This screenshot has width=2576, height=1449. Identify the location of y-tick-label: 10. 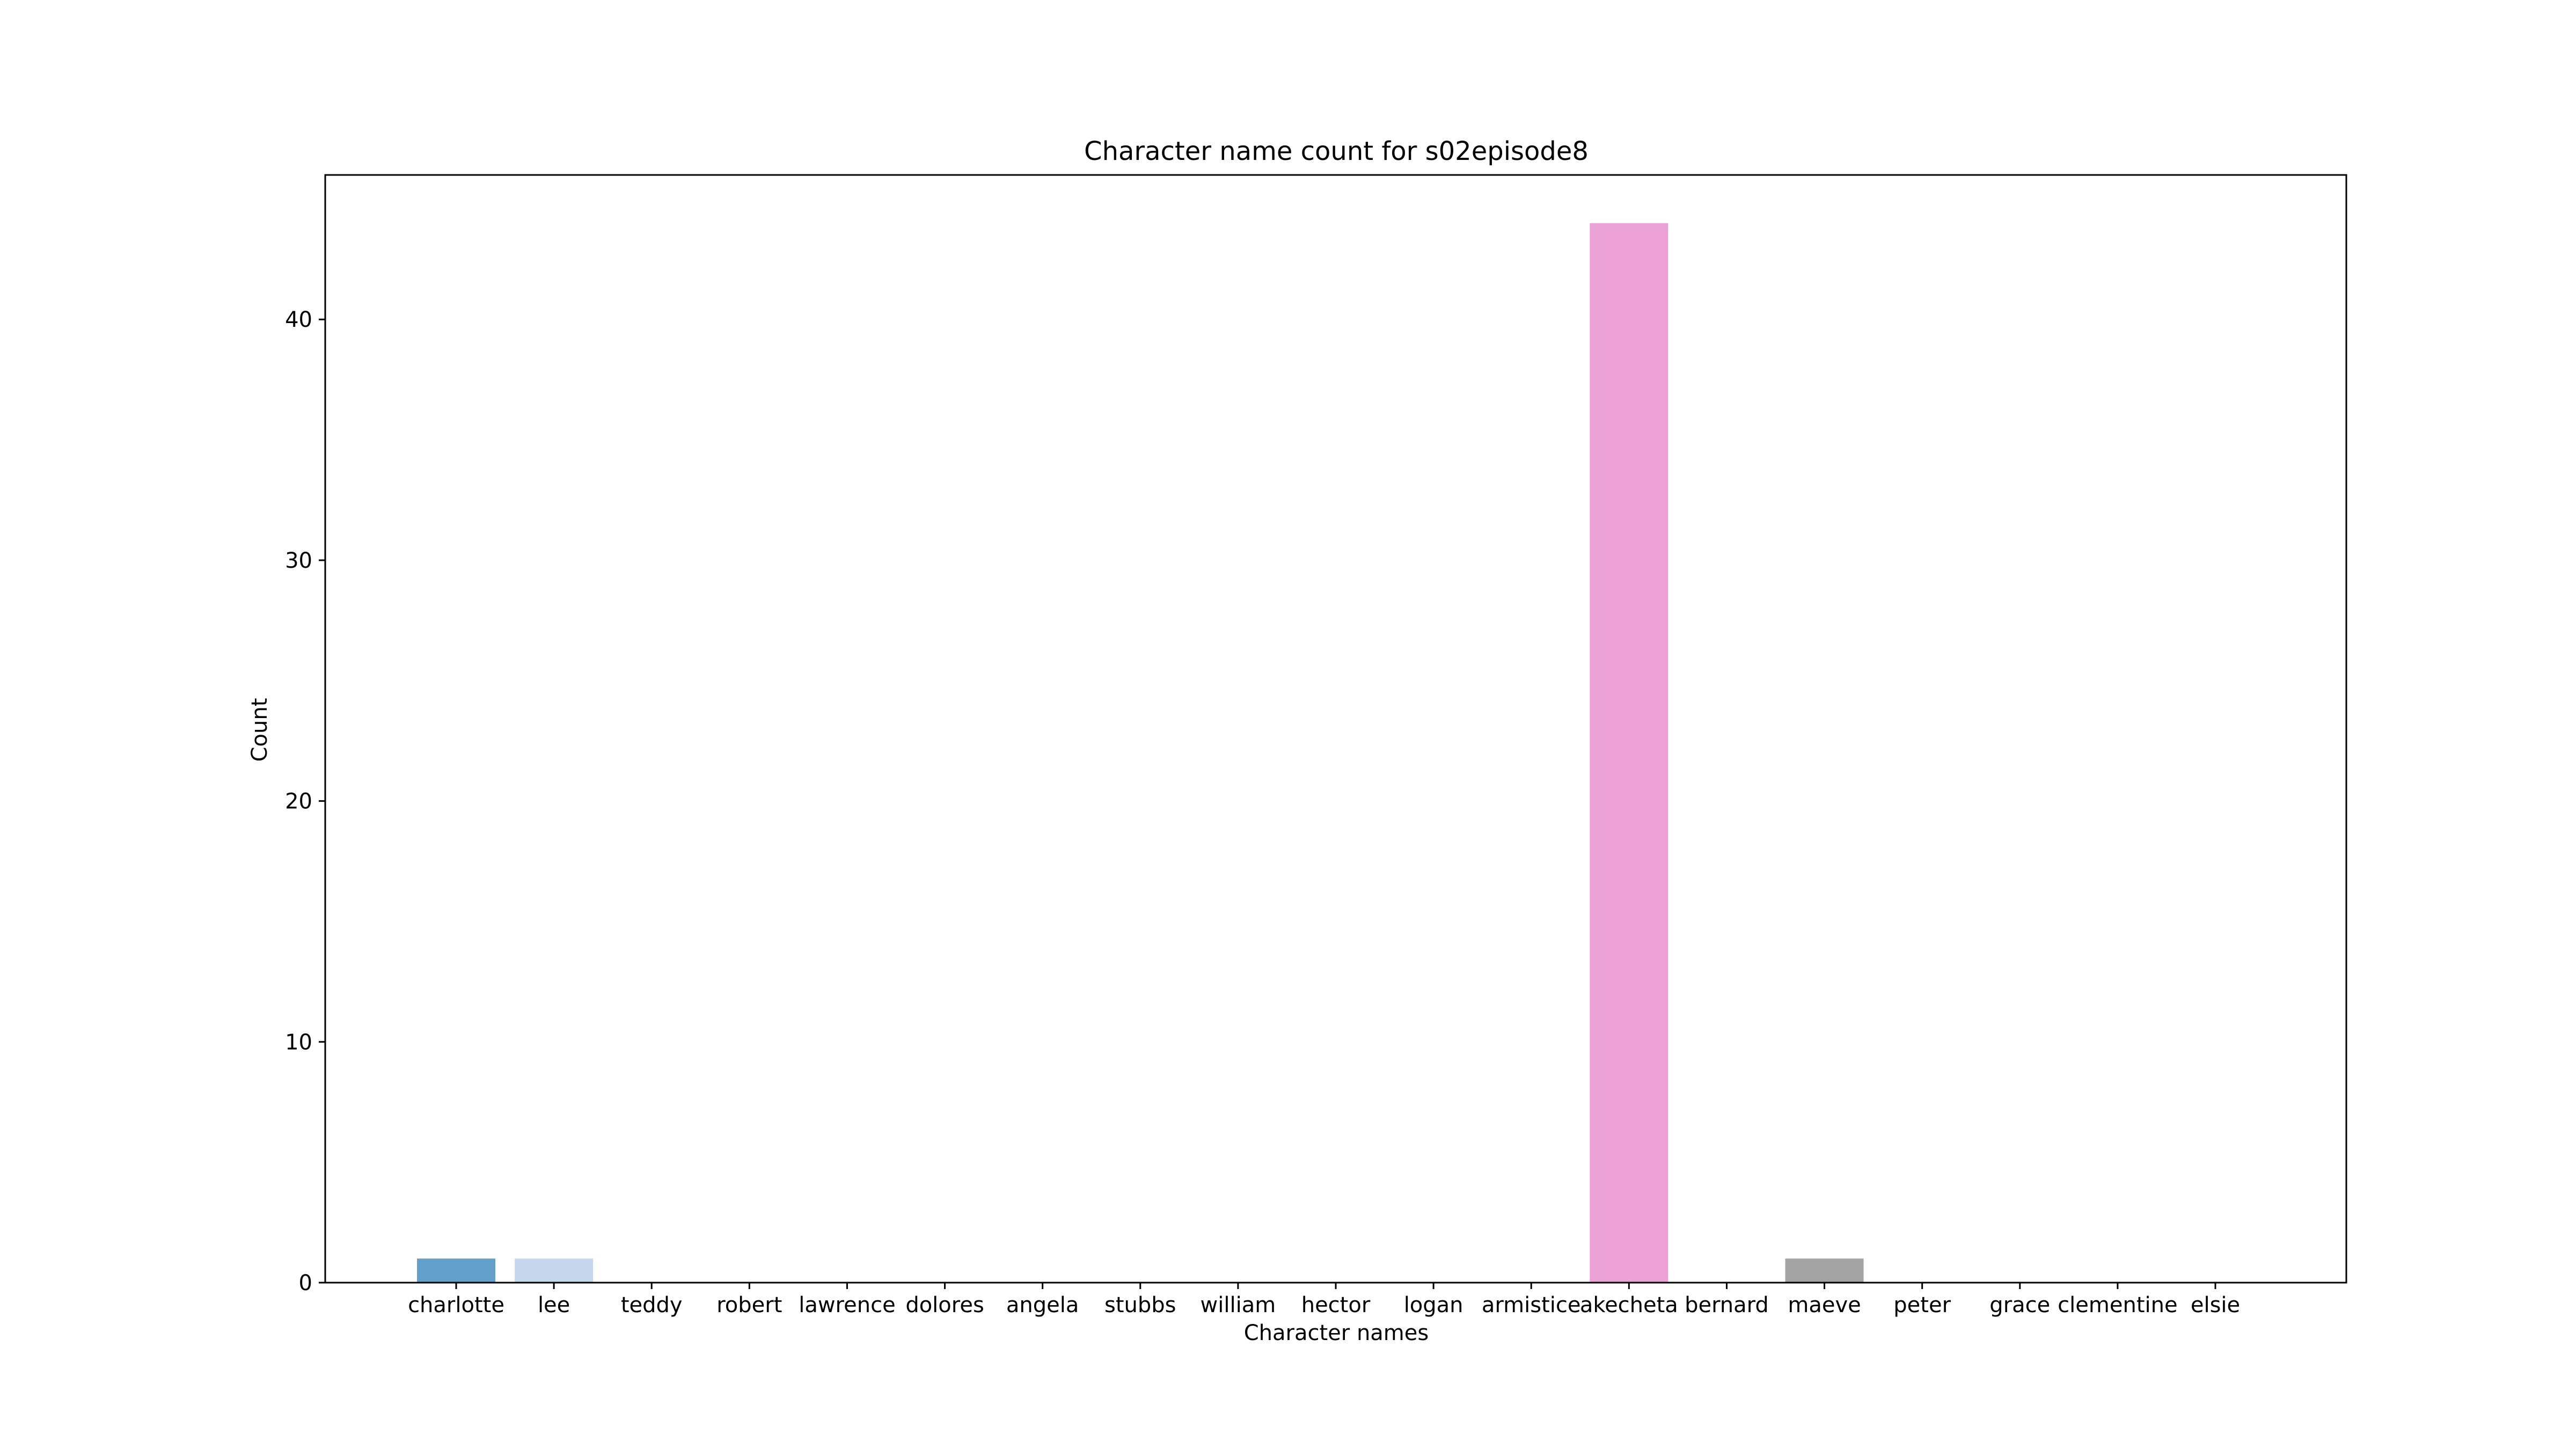
(298, 1042).